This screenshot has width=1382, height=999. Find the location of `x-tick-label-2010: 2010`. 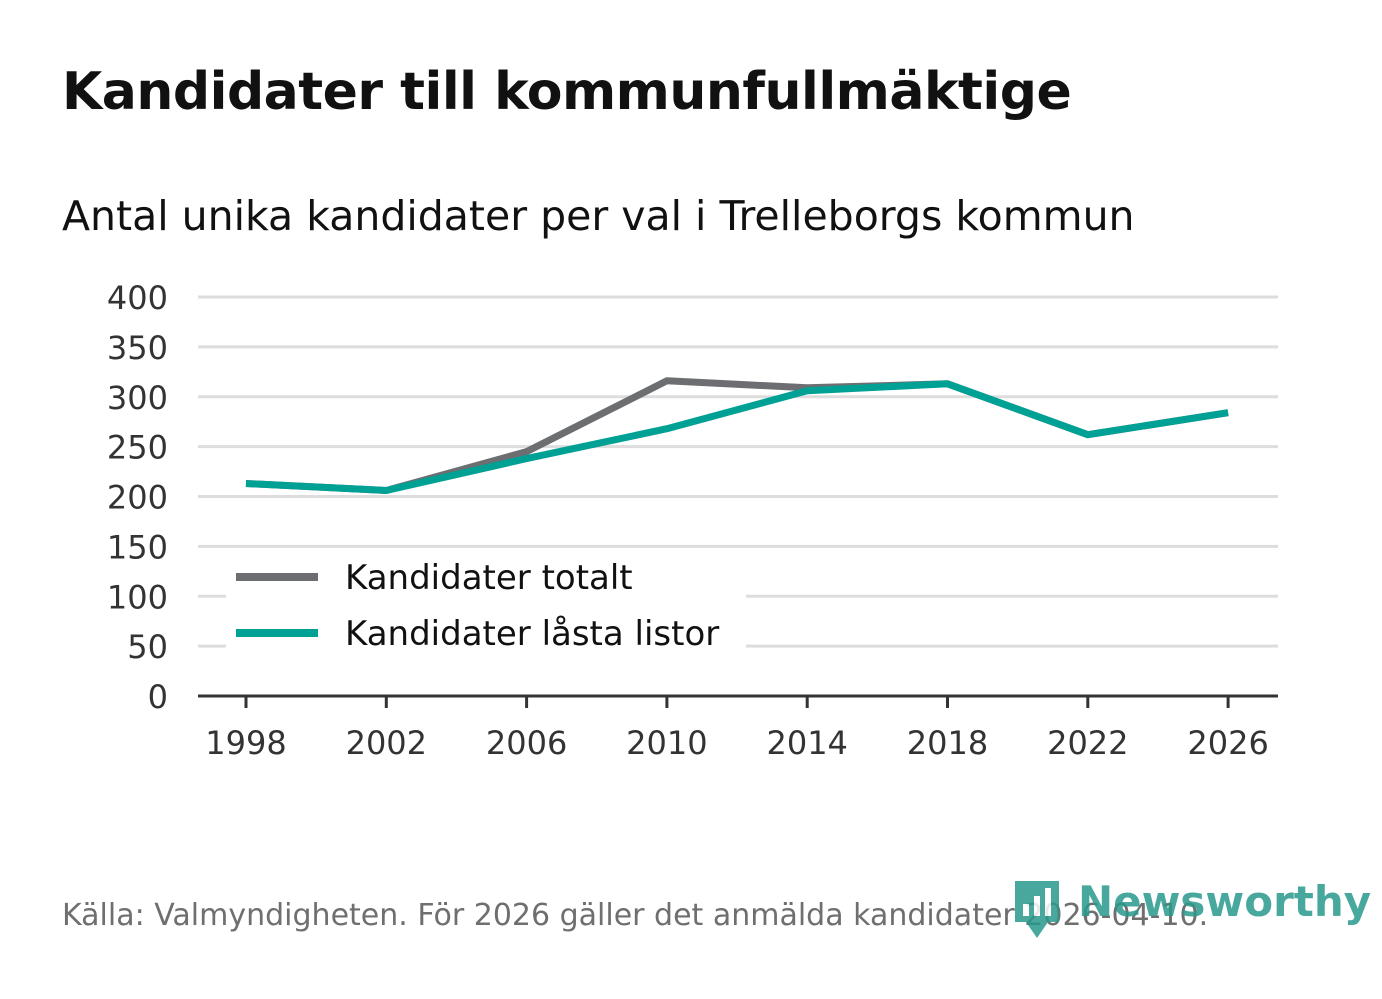

x-tick-label-2010: 2010 is located at coordinates (666, 743).